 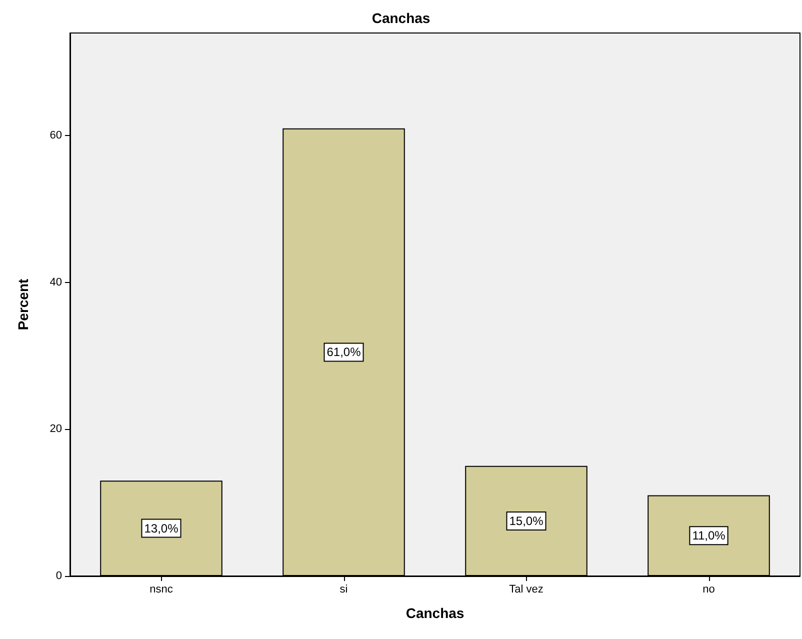 What do you see at coordinates (401, 18) in the screenshot?
I see `chart-title: Canchas` at bounding box center [401, 18].